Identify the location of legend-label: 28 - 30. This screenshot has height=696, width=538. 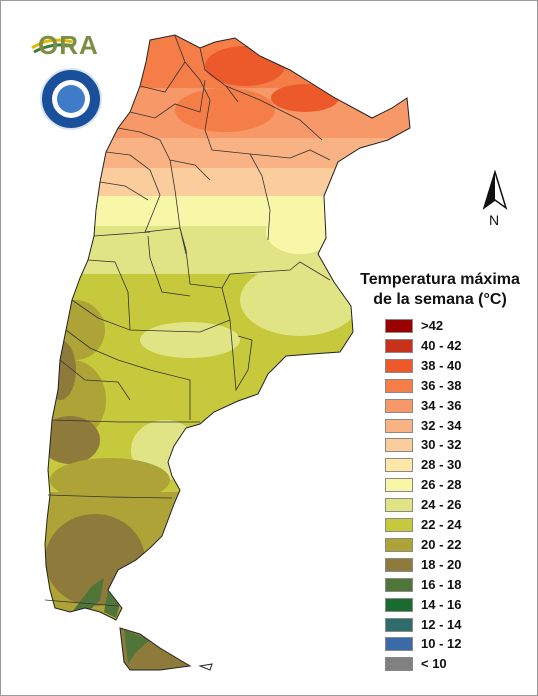
(441, 465).